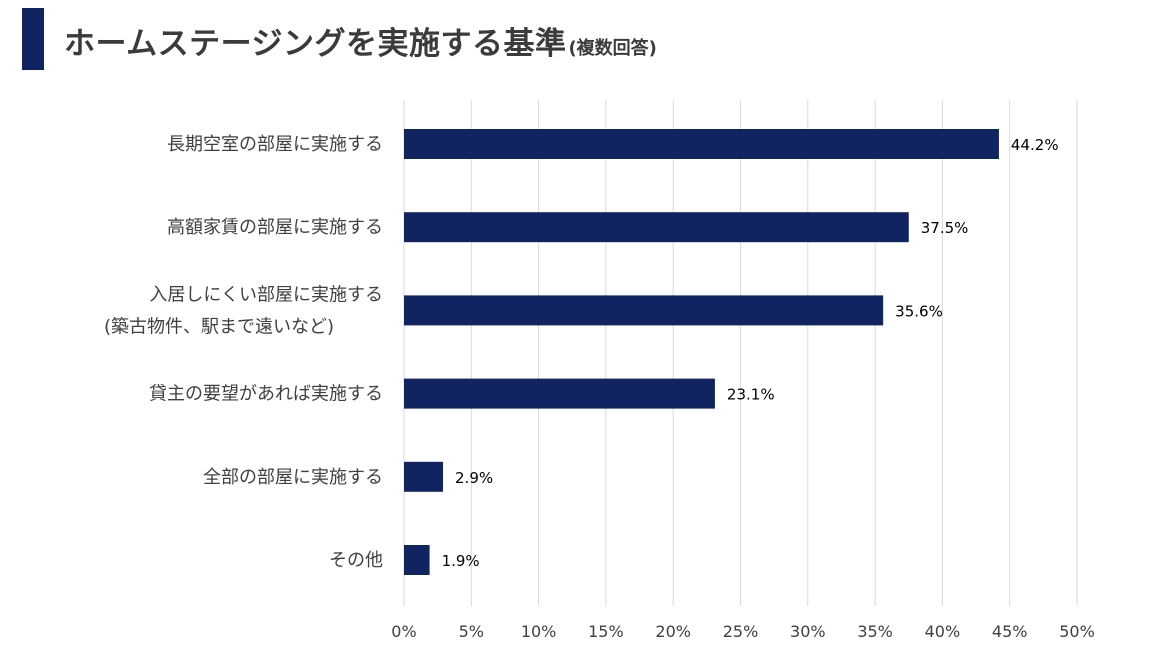 The height and width of the screenshot is (651, 1156). Describe the element at coordinates (356, 560) in the screenshot. I see `category-label: その他` at that location.